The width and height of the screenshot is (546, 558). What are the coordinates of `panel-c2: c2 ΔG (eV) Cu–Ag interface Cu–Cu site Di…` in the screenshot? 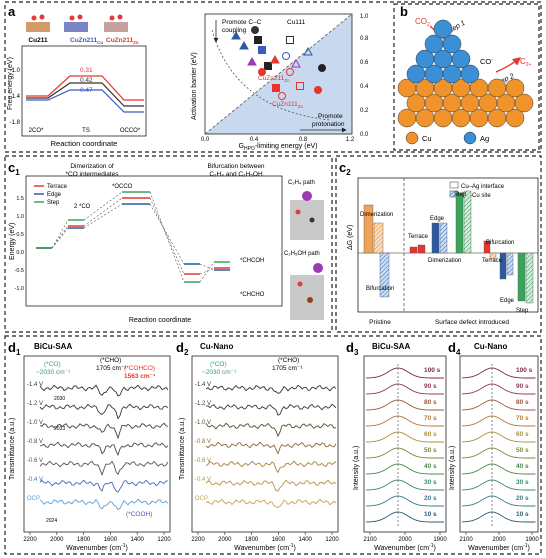 It's located at (439, 243).